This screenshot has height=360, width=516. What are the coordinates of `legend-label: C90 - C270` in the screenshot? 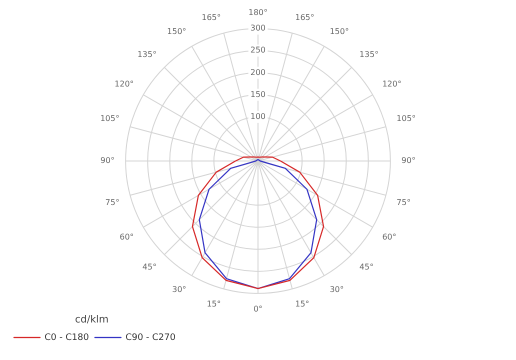 It's located at (150, 337).